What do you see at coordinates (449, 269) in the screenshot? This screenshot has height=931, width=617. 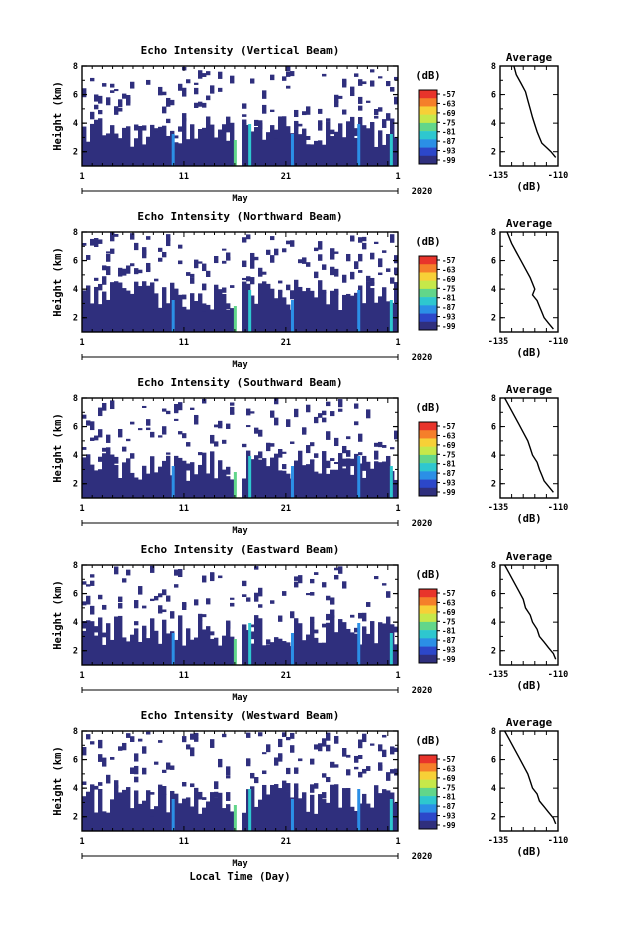 I see `colorbar-tick-label: -63` at bounding box center [449, 269].